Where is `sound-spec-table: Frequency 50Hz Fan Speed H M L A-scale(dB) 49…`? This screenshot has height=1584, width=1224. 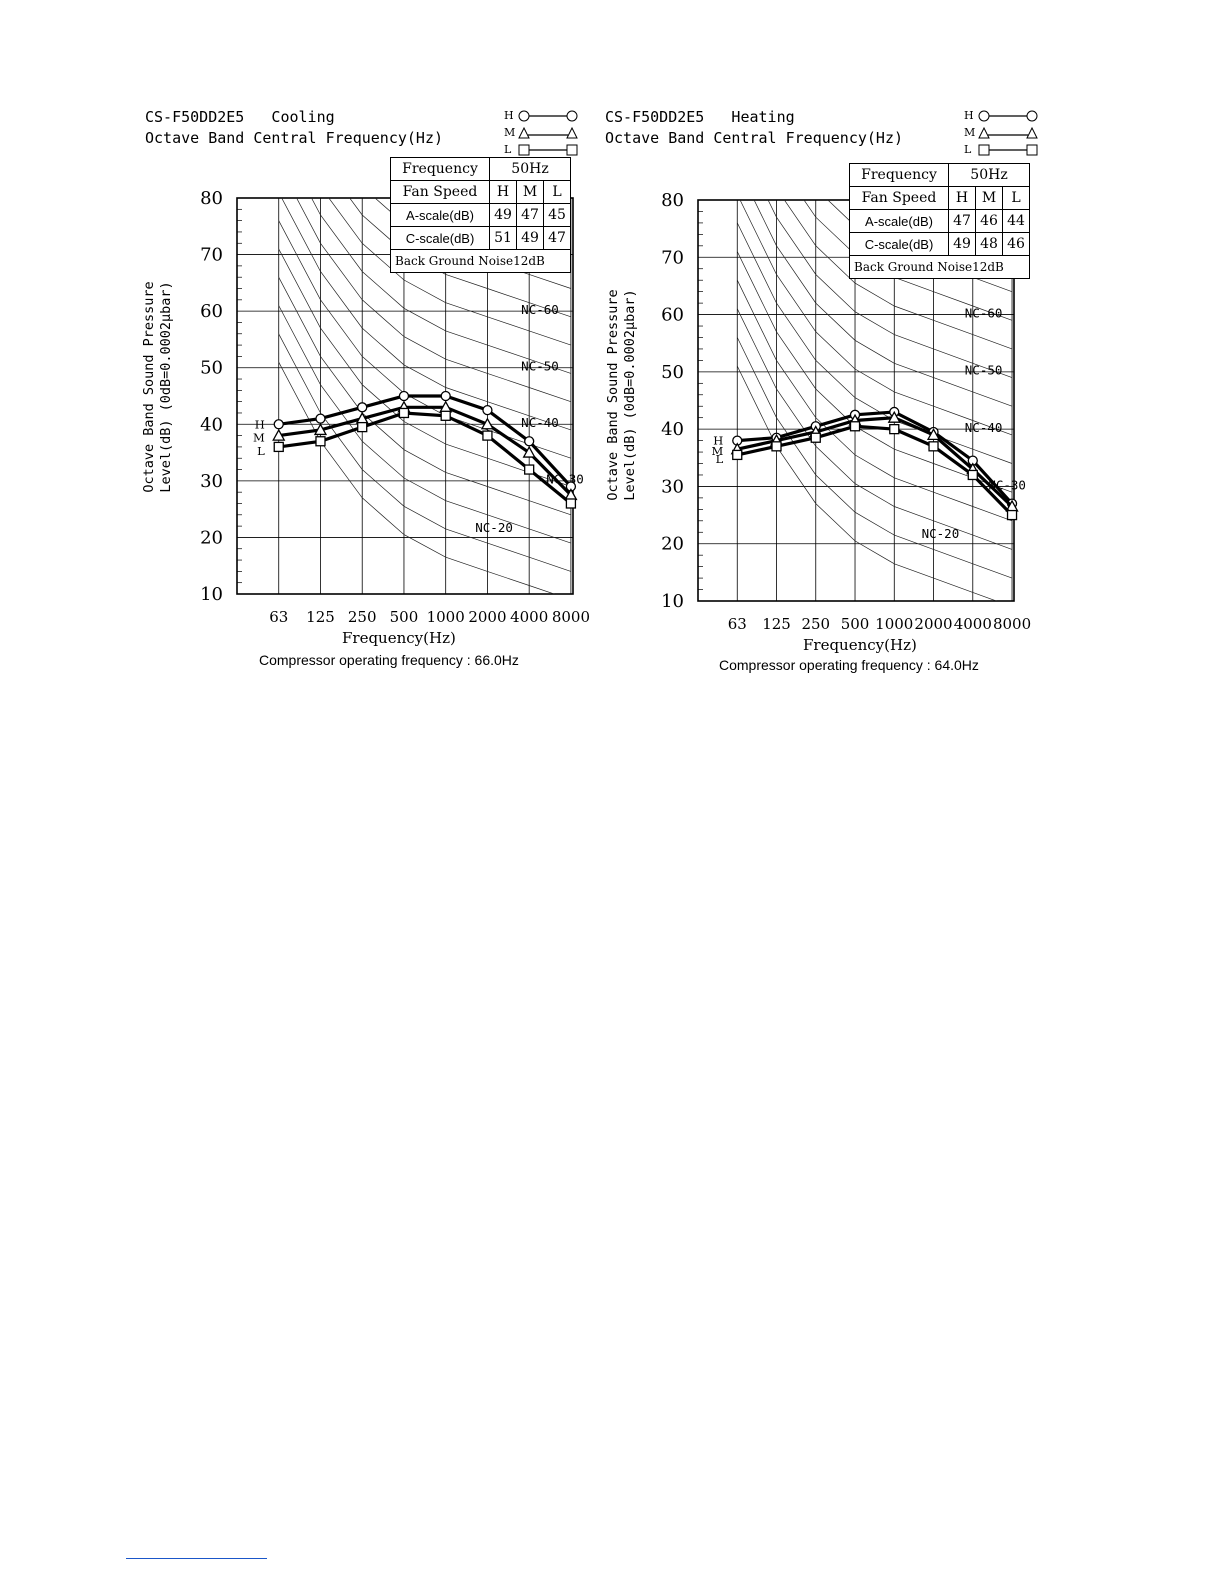
sound-spec-table: Frequency 50Hz Fan Speed H M L A-scale(dB) 49… is located at coordinates (480, 215).